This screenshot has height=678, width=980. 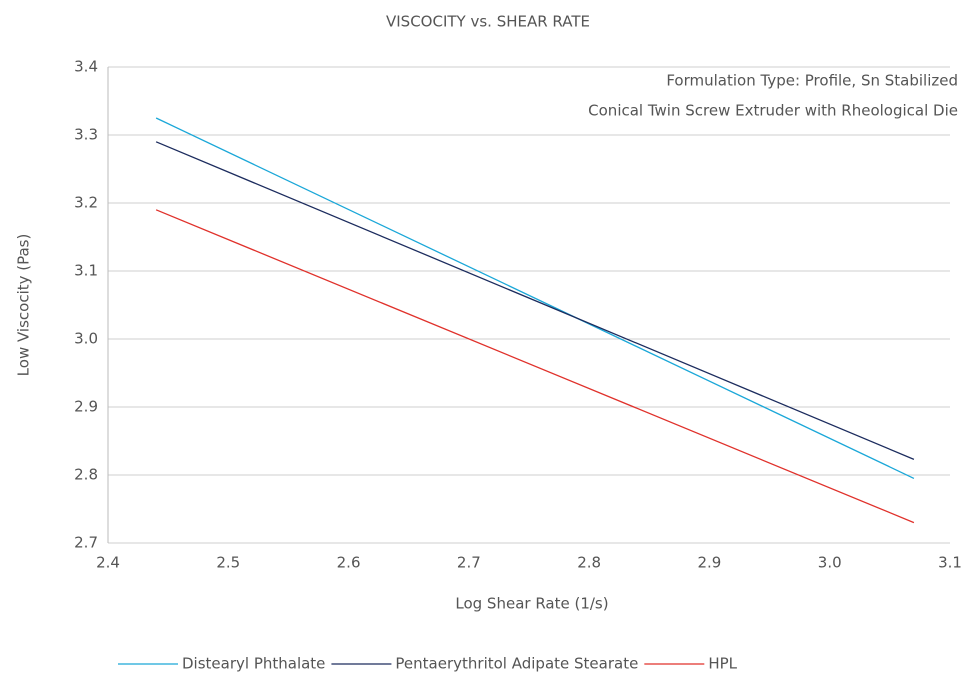 What do you see at coordinates (86, 475) in the screenshot?
I see `y-tick-label: 2.8` at bounding box center [86, 475].